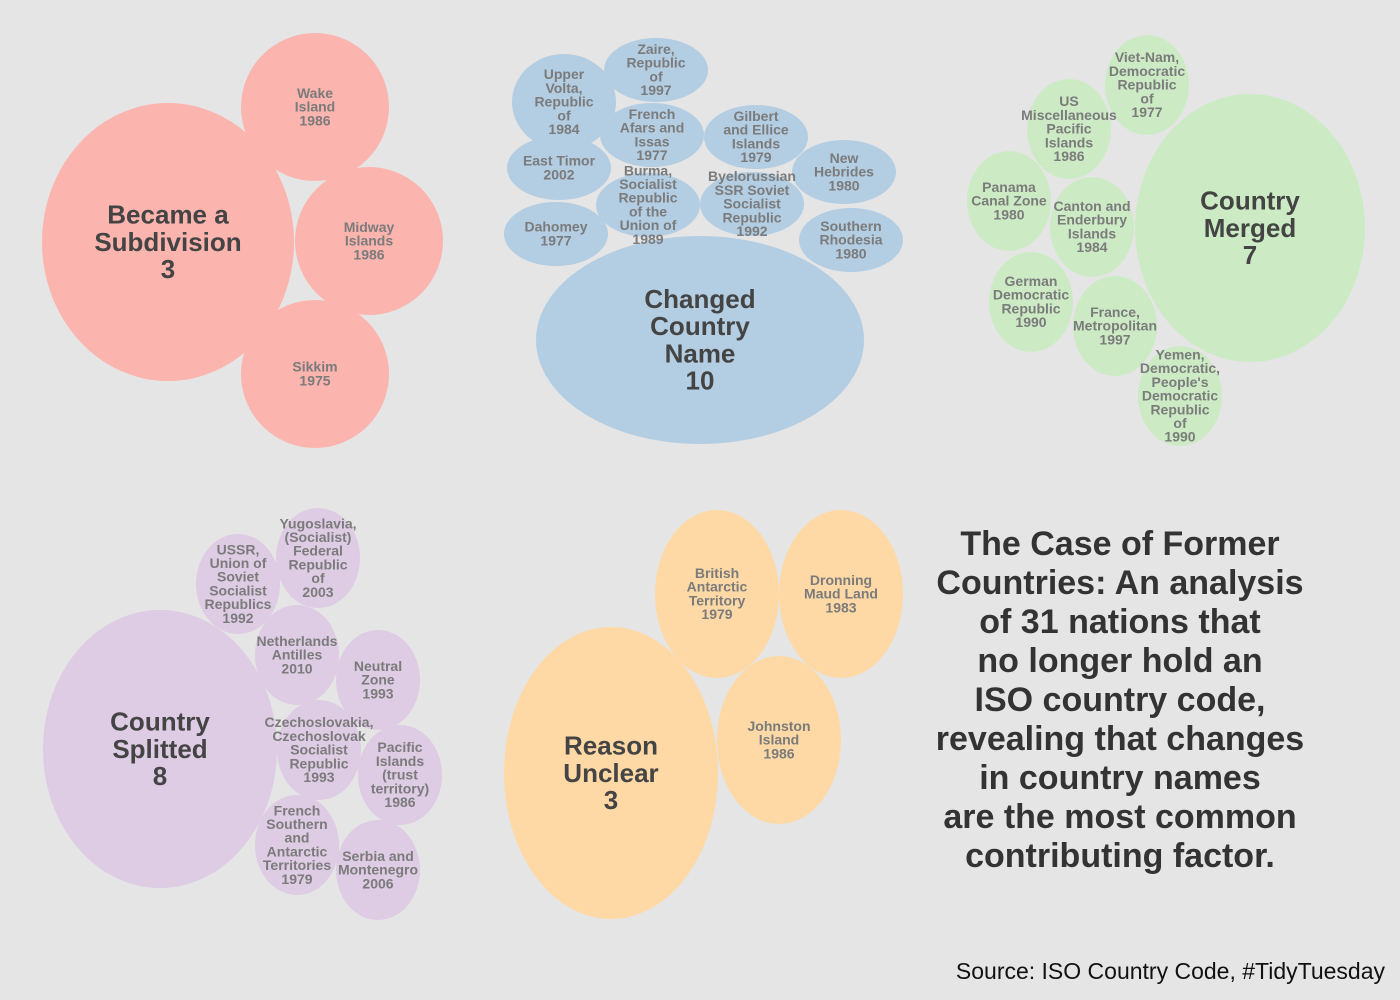 This screenshot has width=1400, height=1000. I want to click on bubble-dahomey, so click(556, 234).